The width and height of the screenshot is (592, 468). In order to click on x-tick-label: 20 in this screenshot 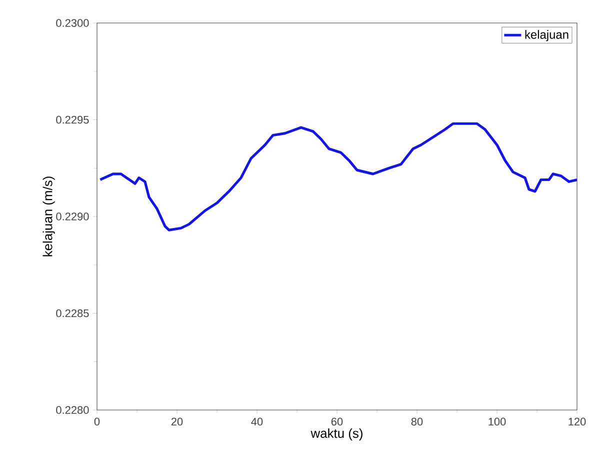, I will do `click(177, 422)`.